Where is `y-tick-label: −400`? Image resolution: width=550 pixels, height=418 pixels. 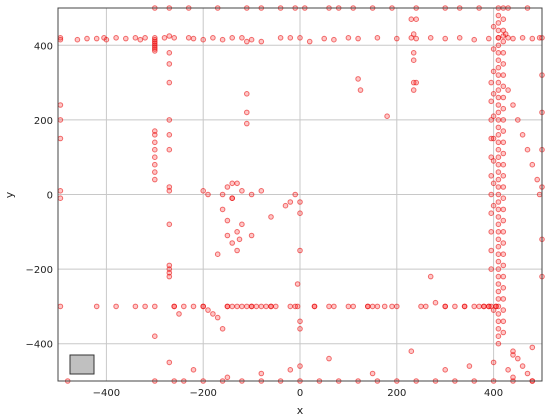
y-tick-label: −400 is located at coordinates (39, 345).